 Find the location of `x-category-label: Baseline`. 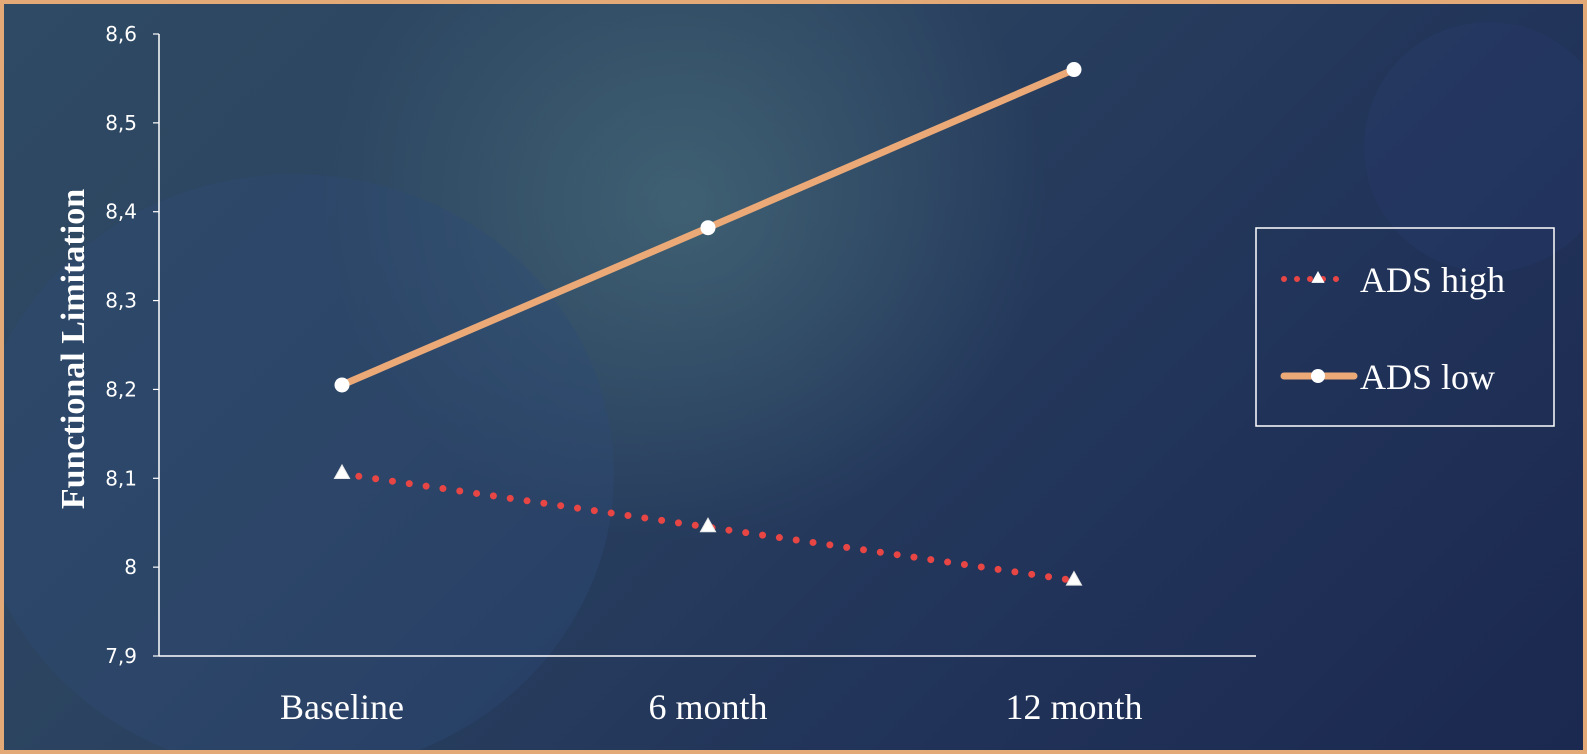

x-category-label: Baseline is located at coordinates (342, 707).